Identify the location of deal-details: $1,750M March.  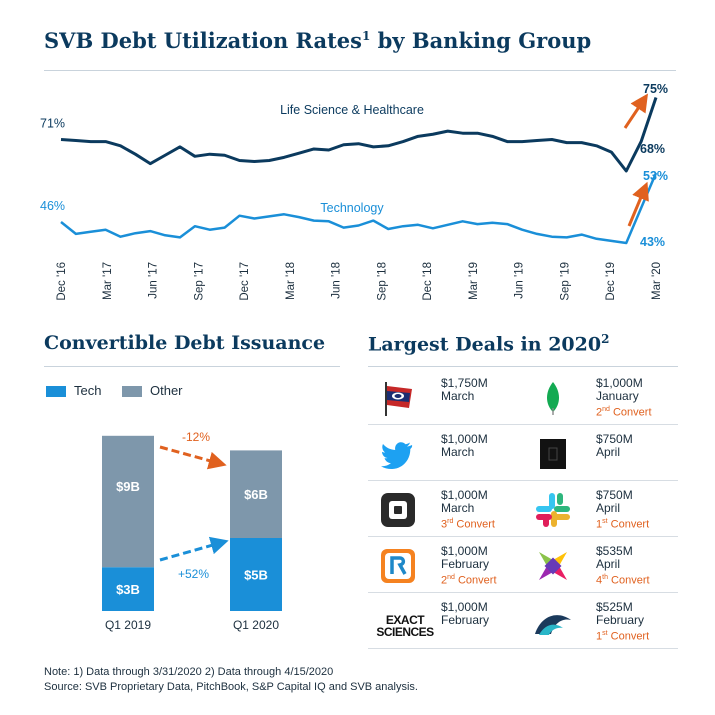
(464, 390).